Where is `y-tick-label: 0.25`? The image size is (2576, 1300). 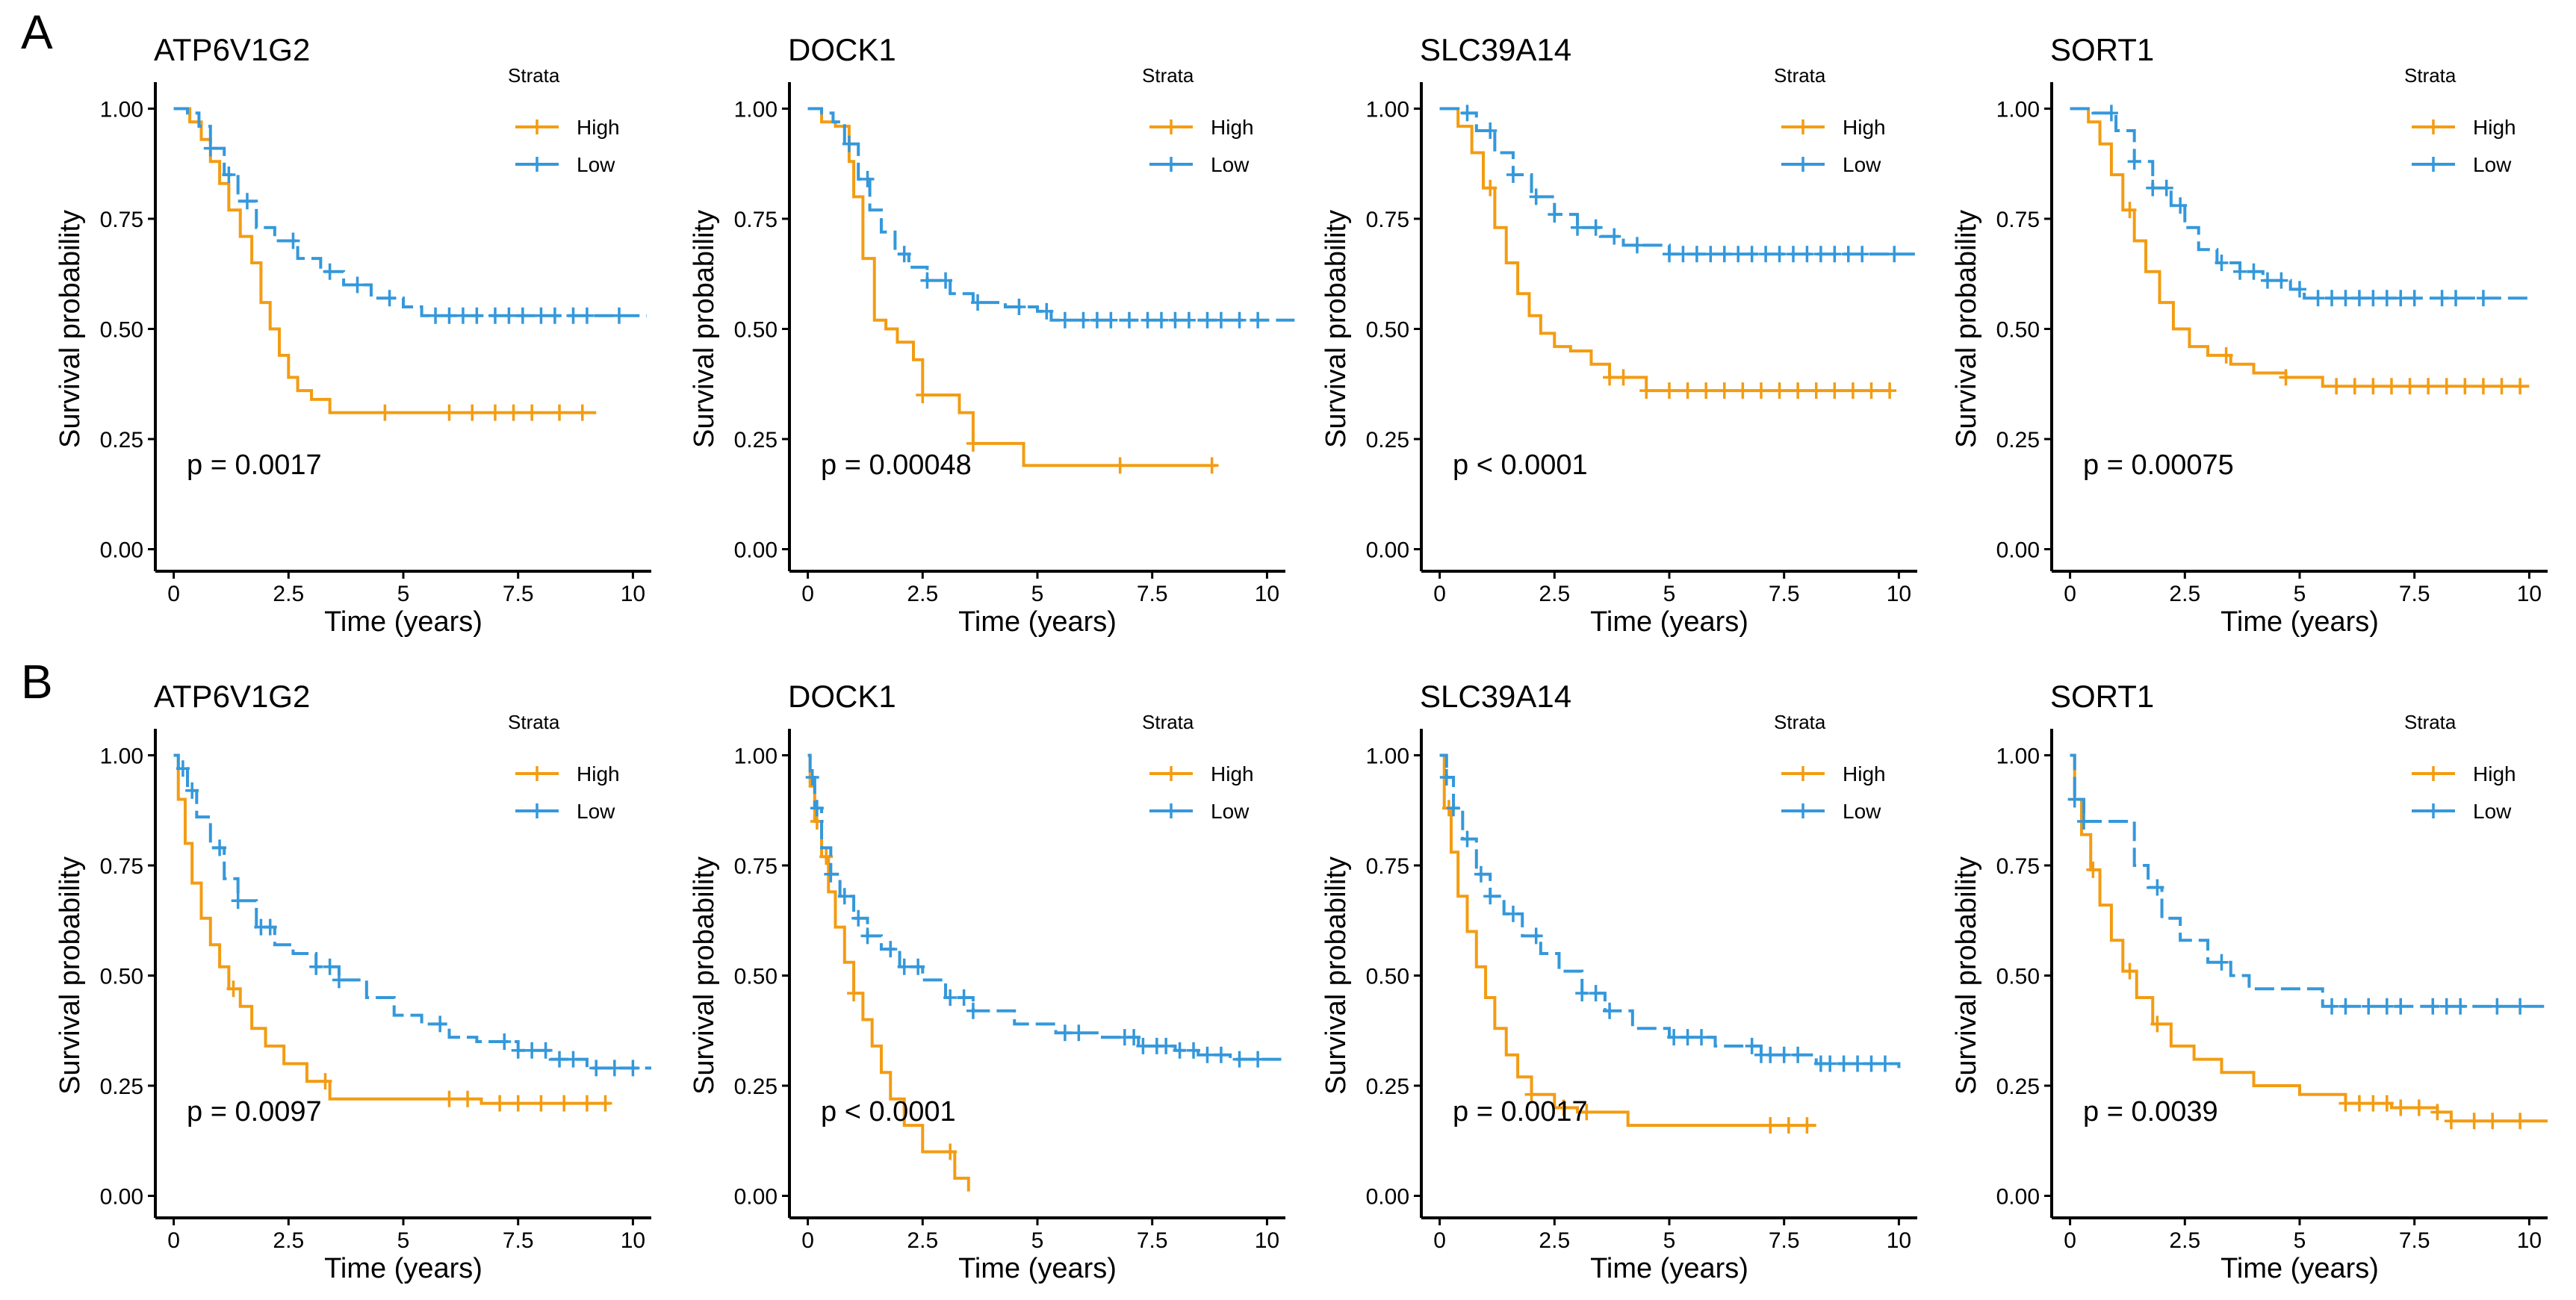 y-tick-label: 0.25 is located at coordinates (121, 440).